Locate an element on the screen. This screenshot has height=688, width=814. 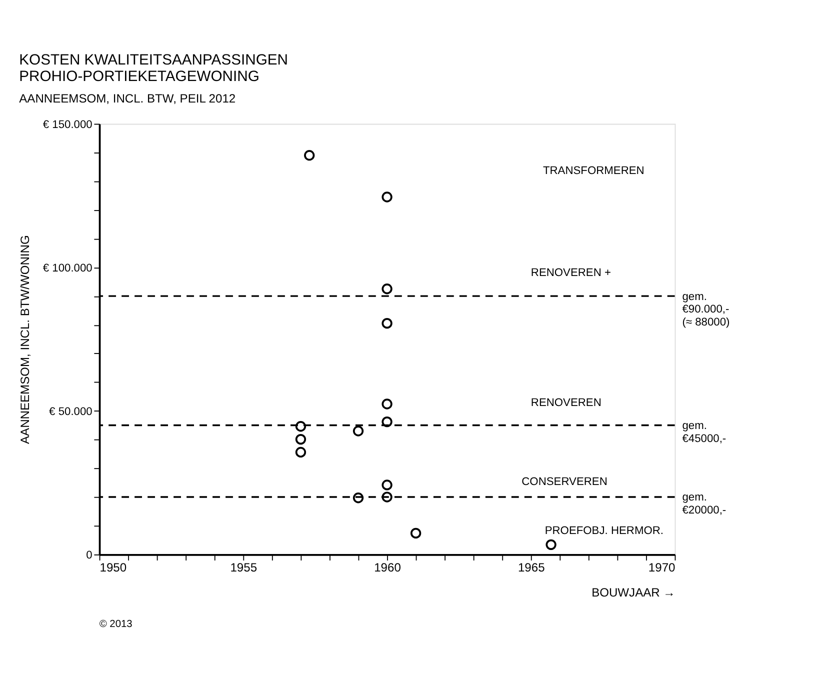
y-tick-label: € 150.000 is located at coordinates (67, 124).